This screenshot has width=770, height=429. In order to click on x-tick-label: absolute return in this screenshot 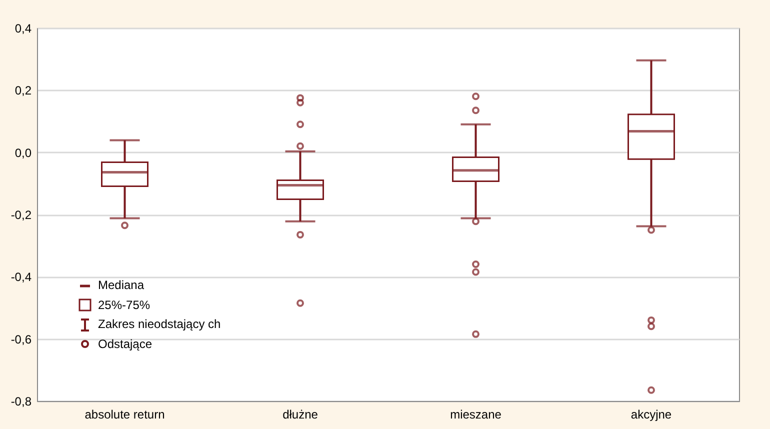, I will do `click(124, 415)`.